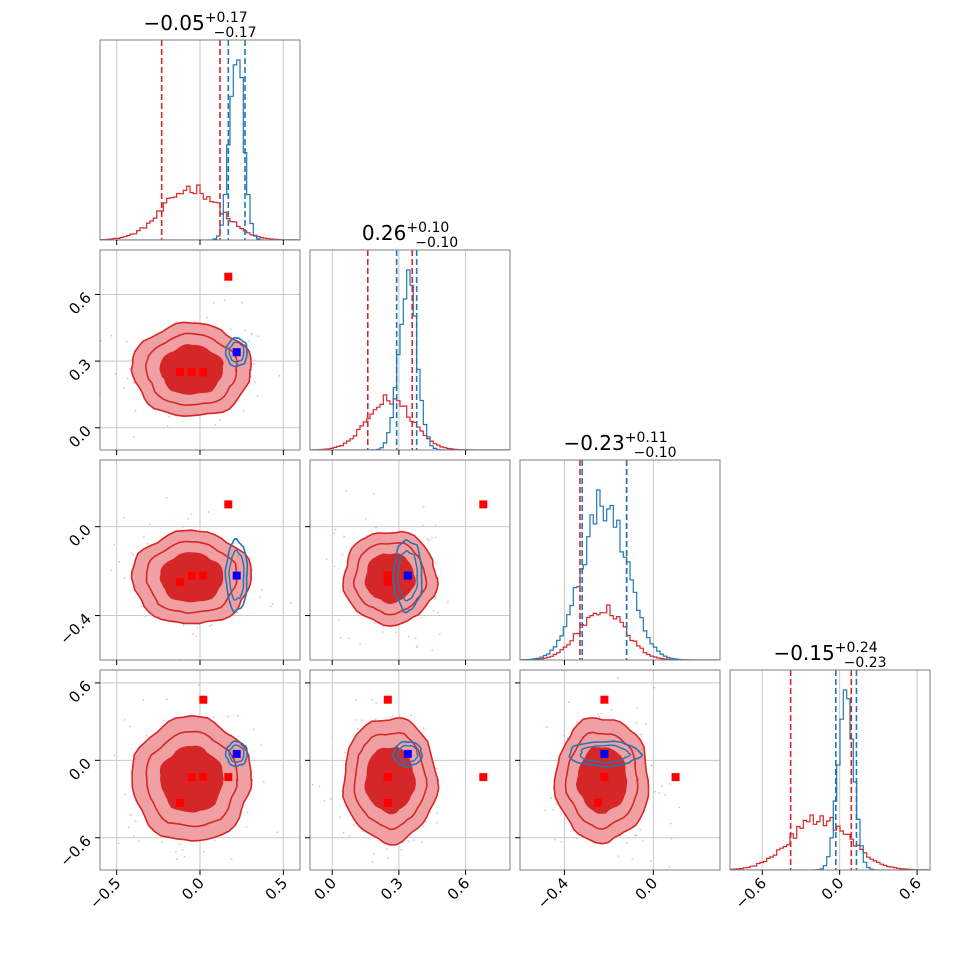  What do you see at coordinates (553, 893) in the screenshot?
I see `x-tick-label-2-0: −0.4` at bounding box center [553, 893].